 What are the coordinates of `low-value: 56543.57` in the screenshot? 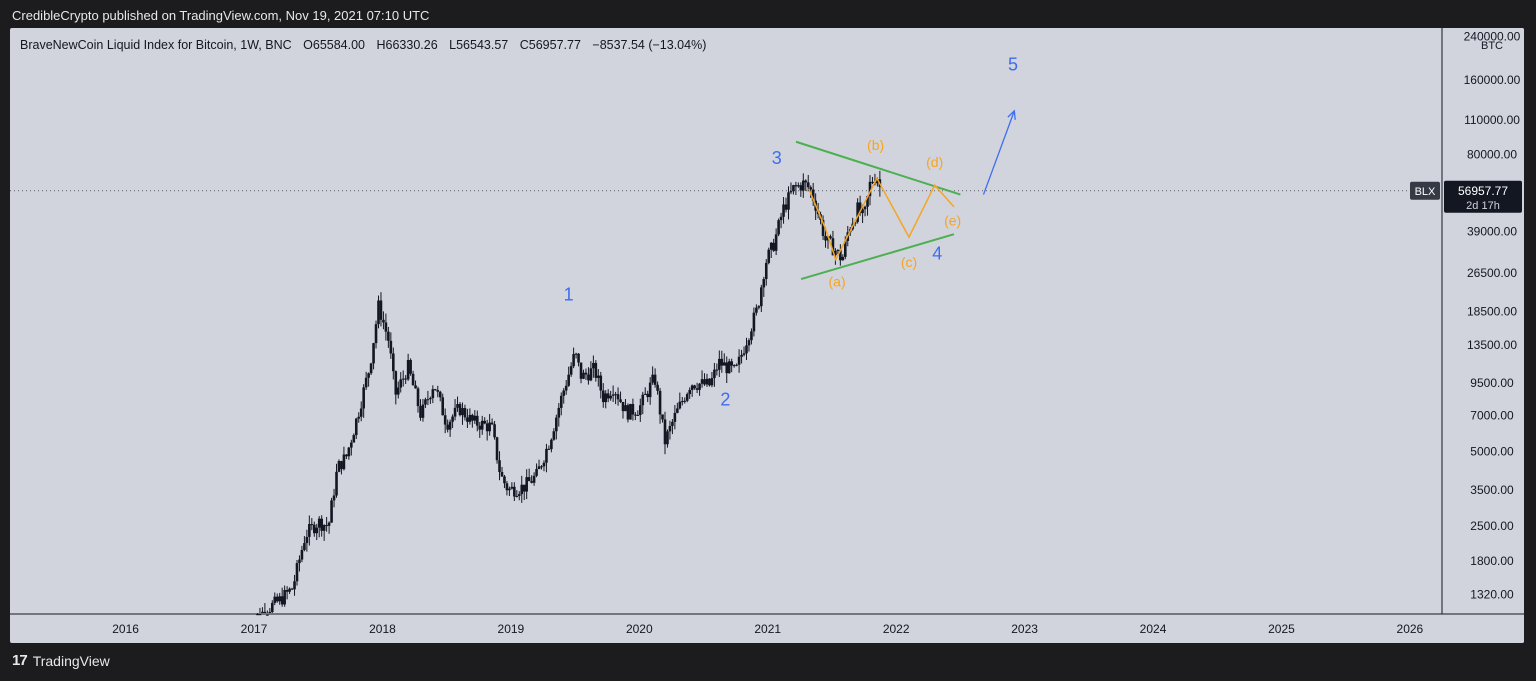 It's located at (482, 45).